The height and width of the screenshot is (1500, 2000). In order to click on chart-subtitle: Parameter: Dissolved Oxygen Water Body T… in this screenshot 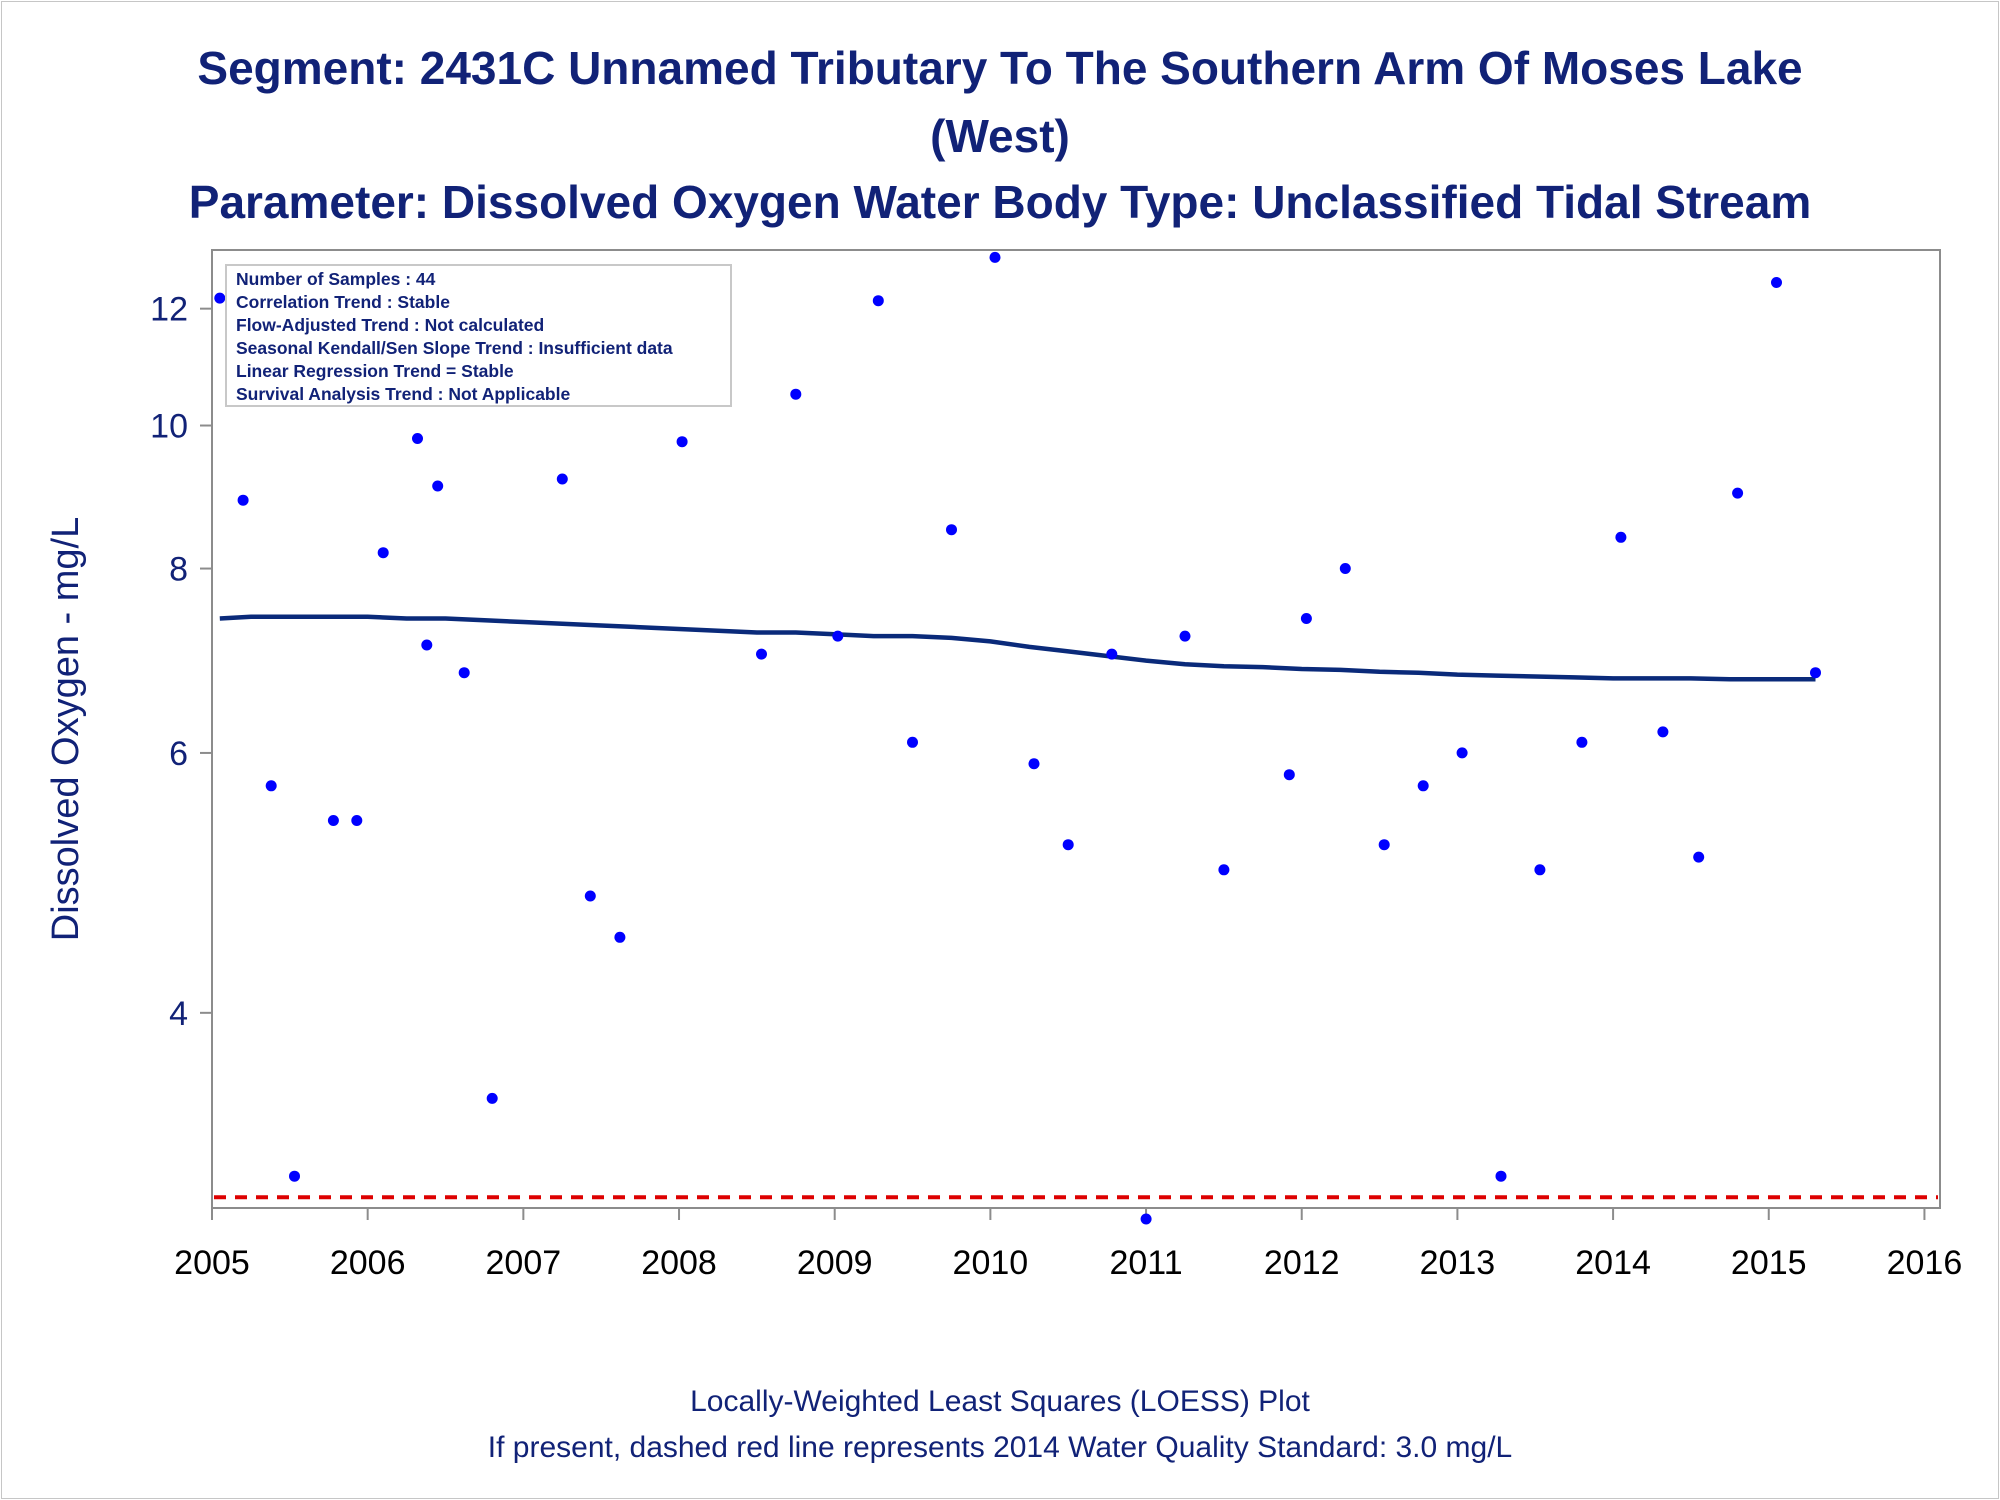, I will do `click(1000, 202)`.